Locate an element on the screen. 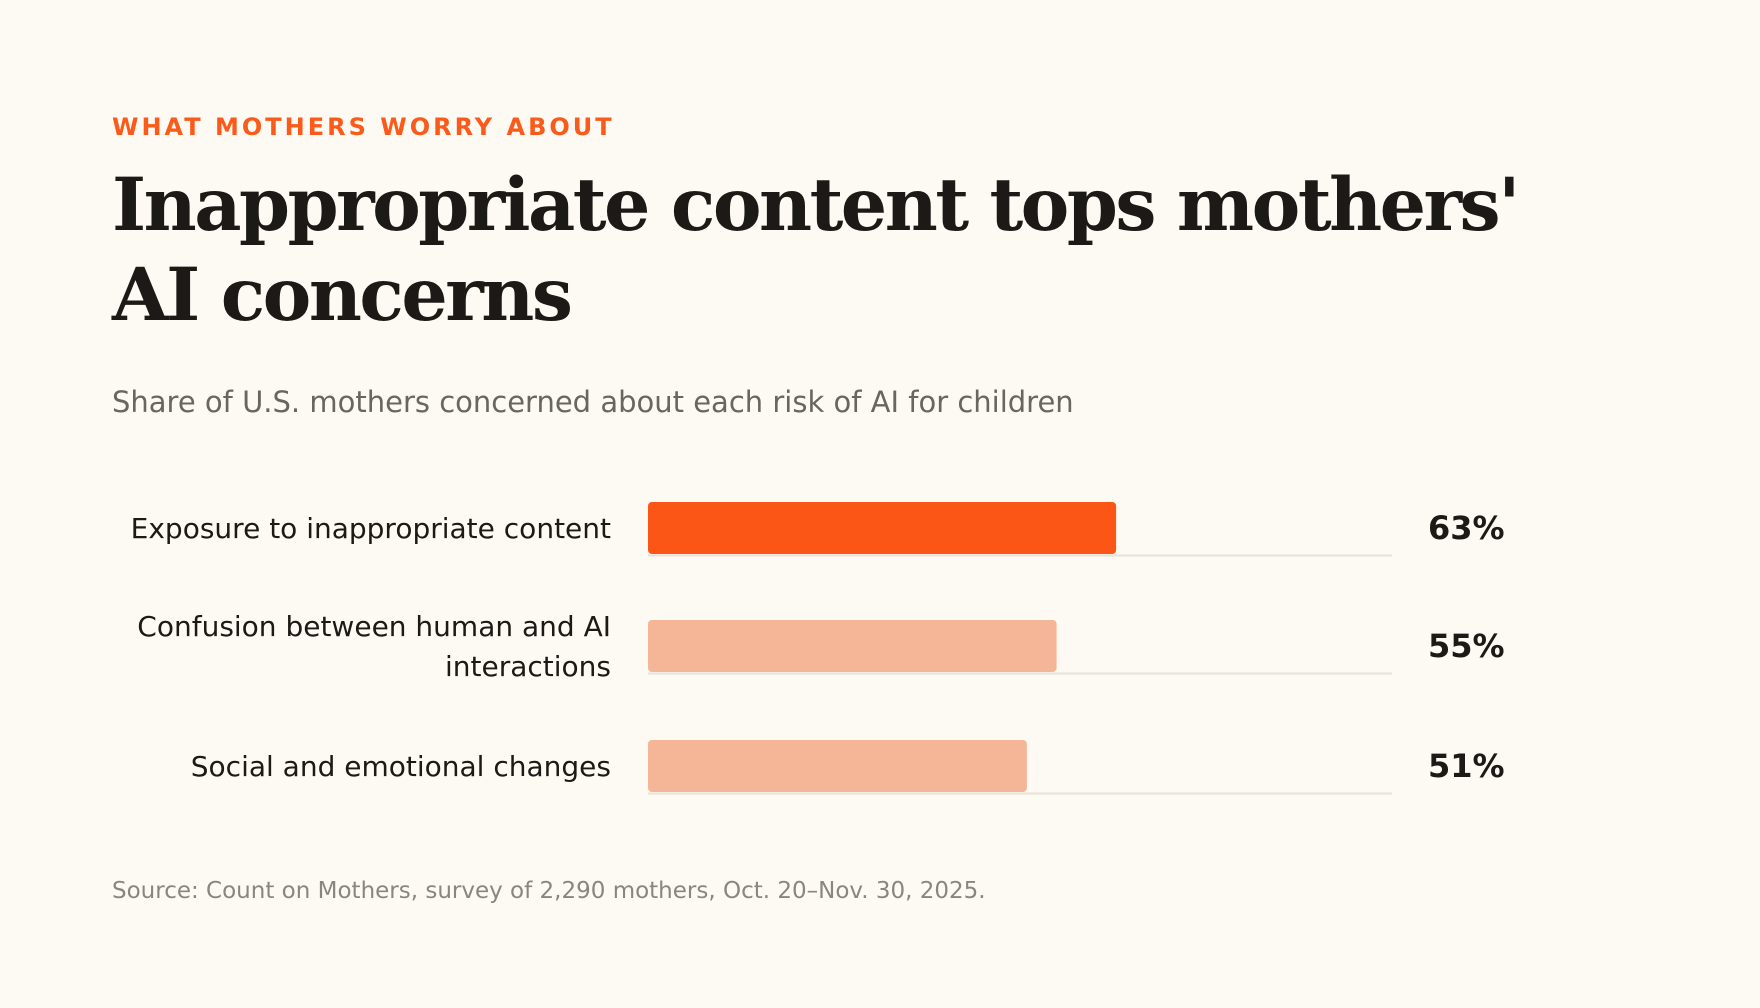  category-label-3: Social and emotional changes is located at coordinates (401, 766).